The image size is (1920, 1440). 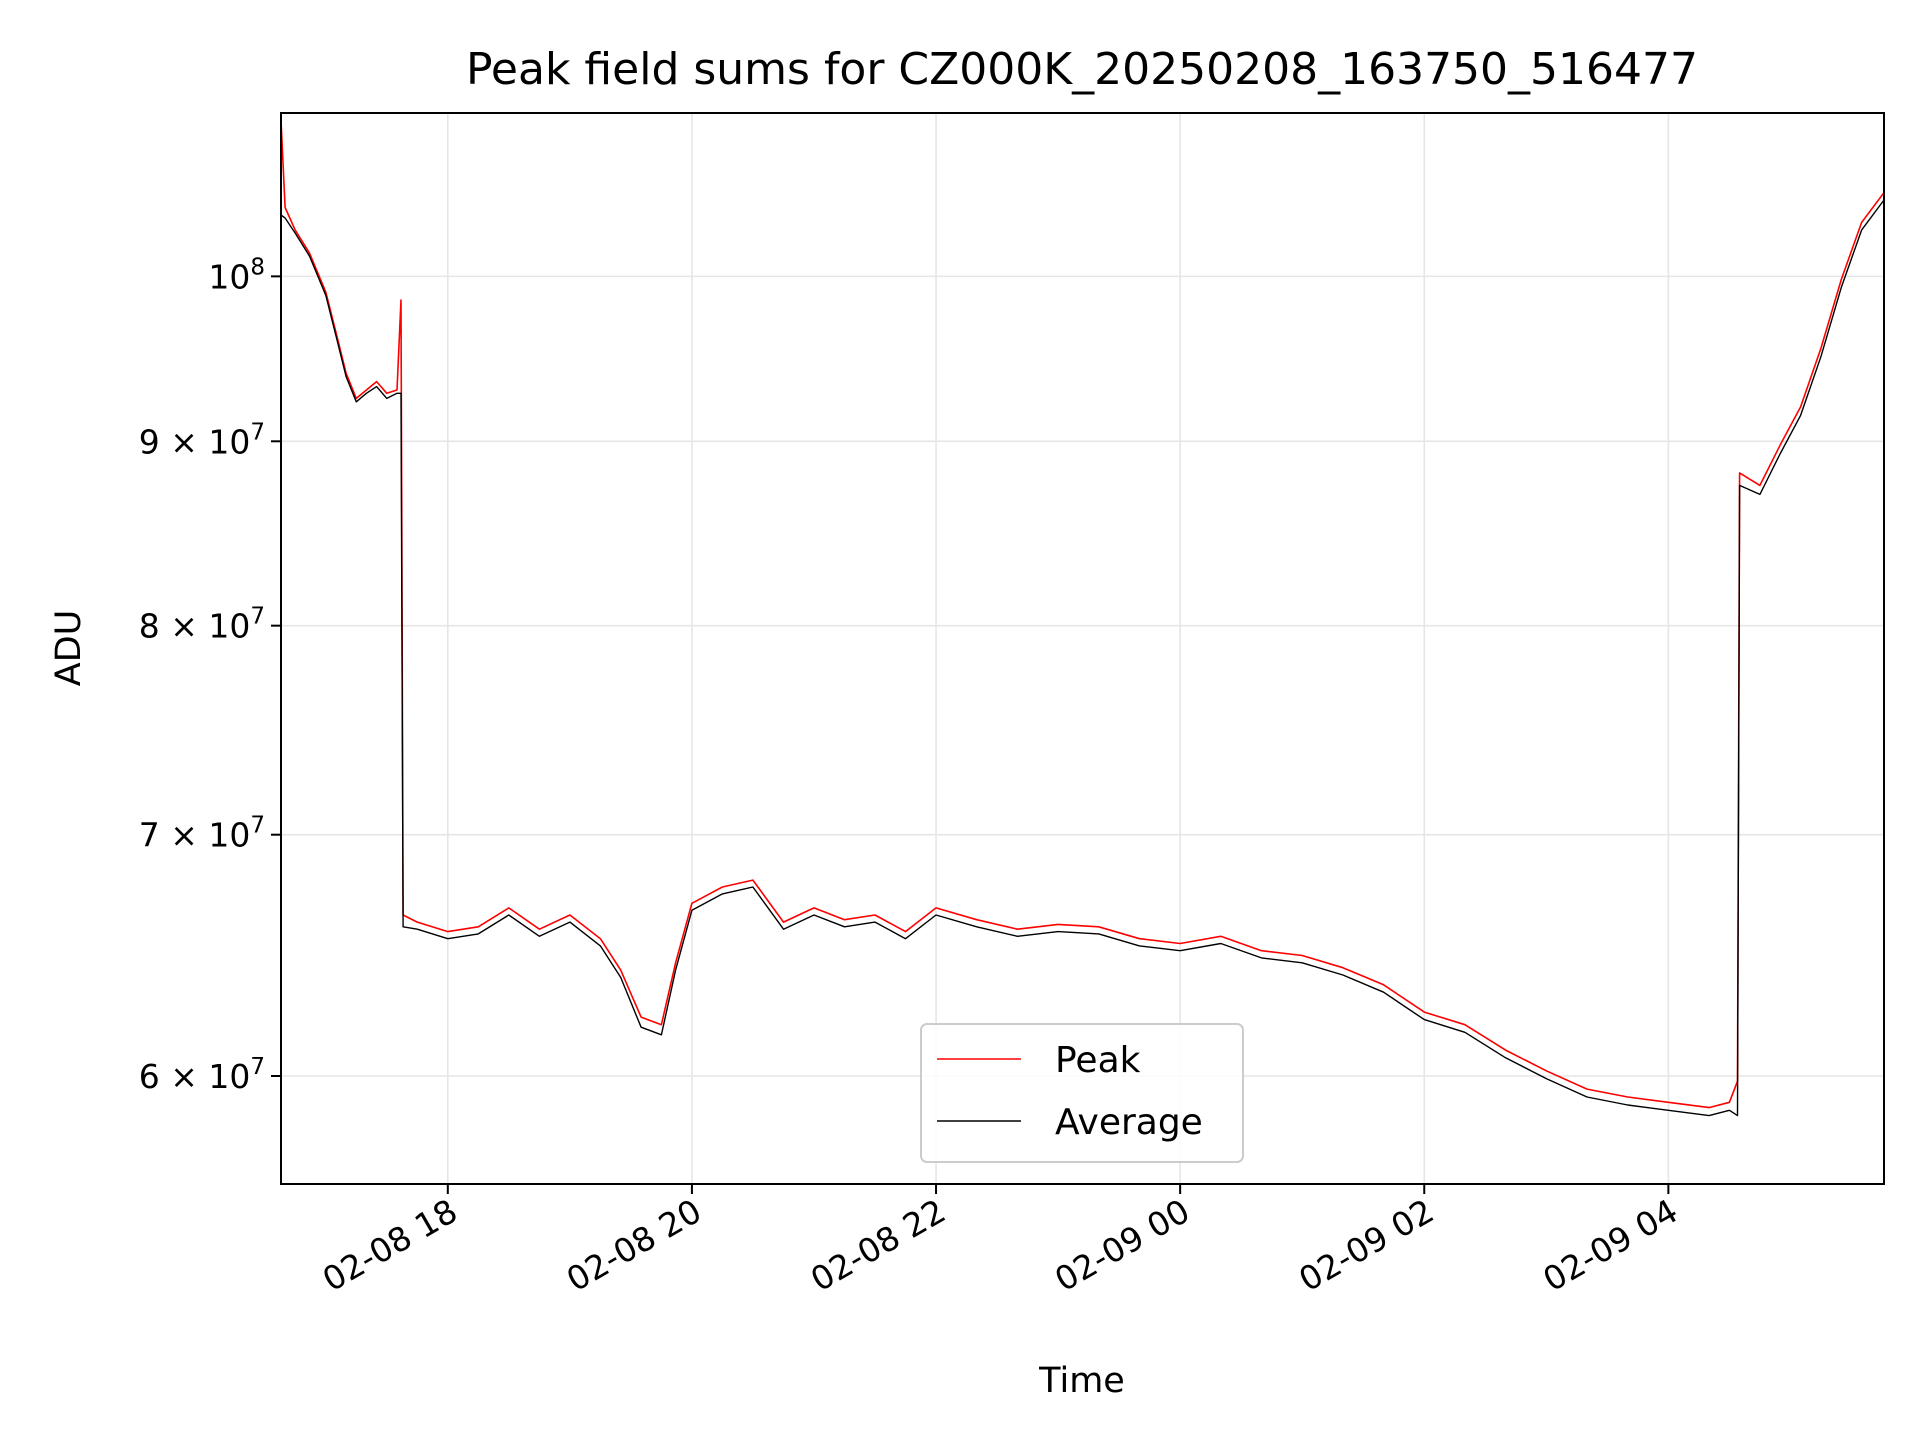 I want to click on y-tick-label: 6 × 107, so click(x=202, y=1075).